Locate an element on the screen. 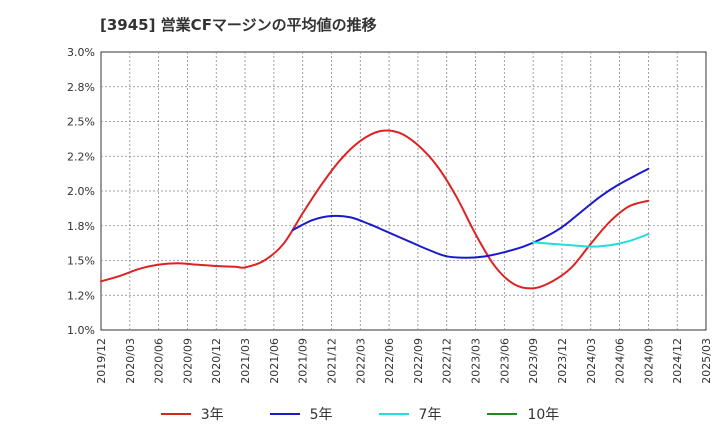 This screenshot has width=720, height=440. y-tick-label: 2.8% is located at coordinates (81, 87).